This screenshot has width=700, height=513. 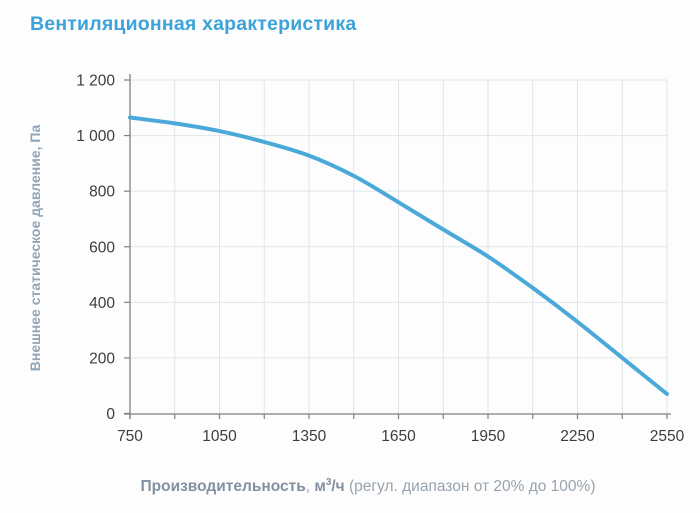 What do you see at coordinates (130, 436) in the screenshot?
I see `x-tick-label: 750` at bounding box center [130, 436].